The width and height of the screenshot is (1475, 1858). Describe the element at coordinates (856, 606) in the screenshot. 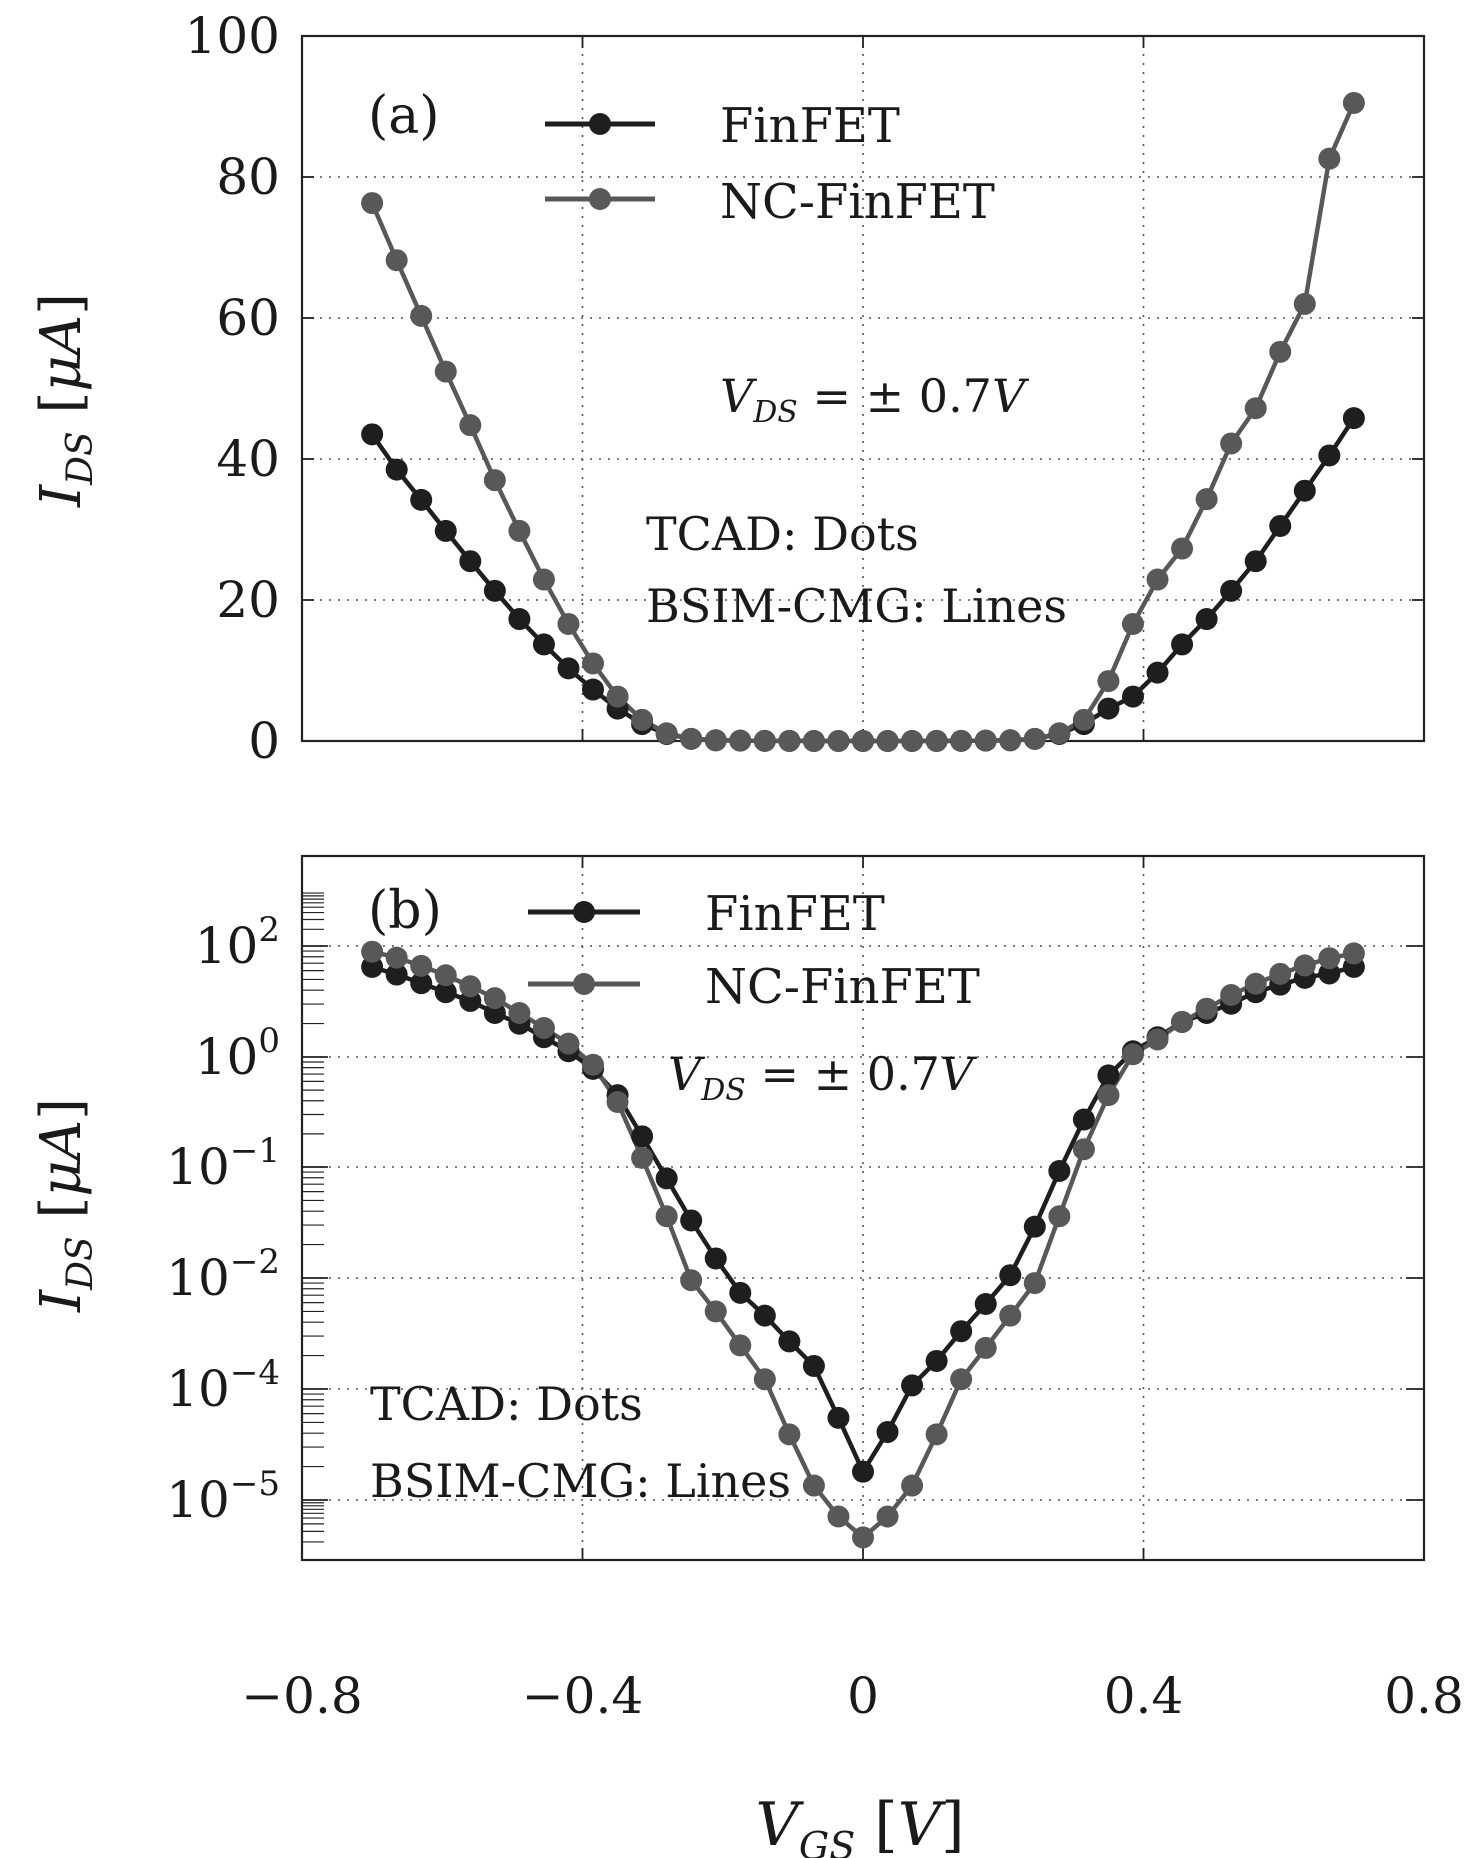

I see `panel-a-bsim-annotation: BSIM-CMG: Lines` at that location.